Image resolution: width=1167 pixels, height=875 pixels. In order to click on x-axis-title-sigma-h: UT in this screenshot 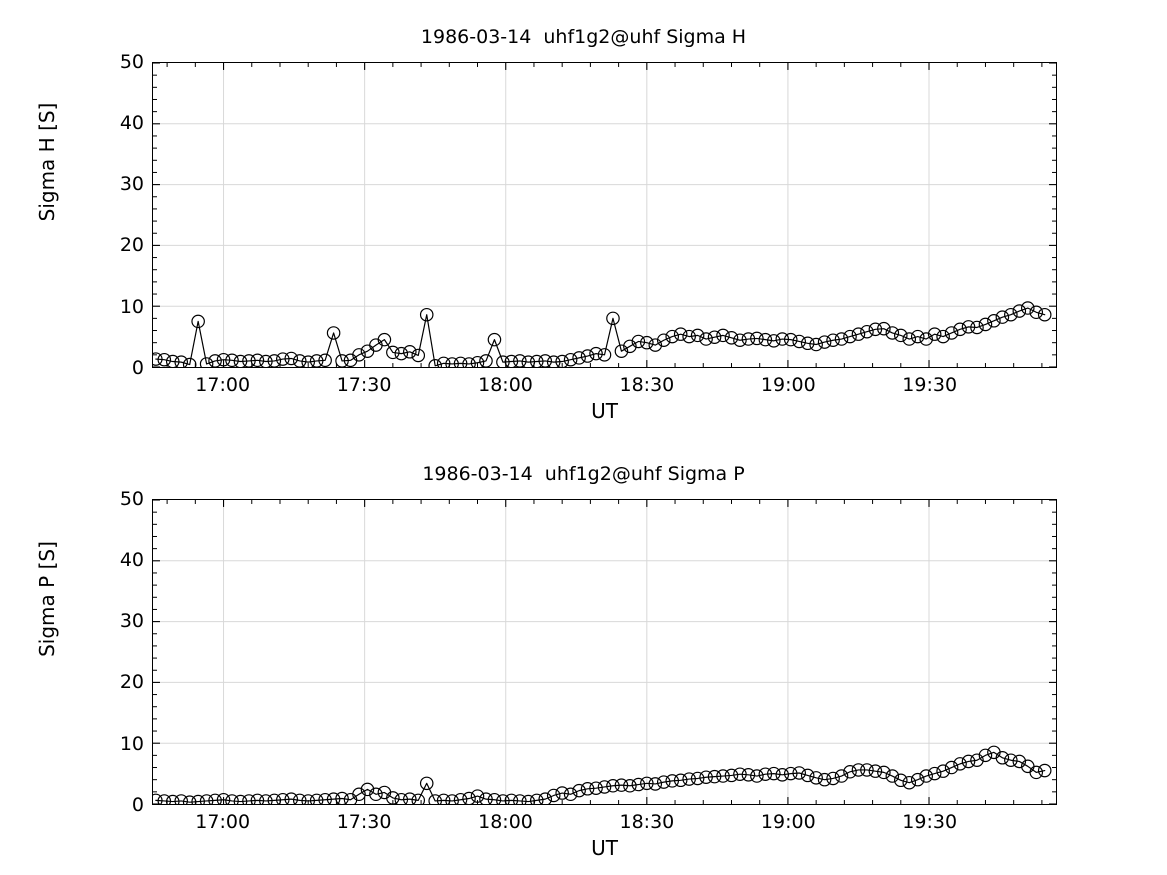, I will do `click(604, 411)`.